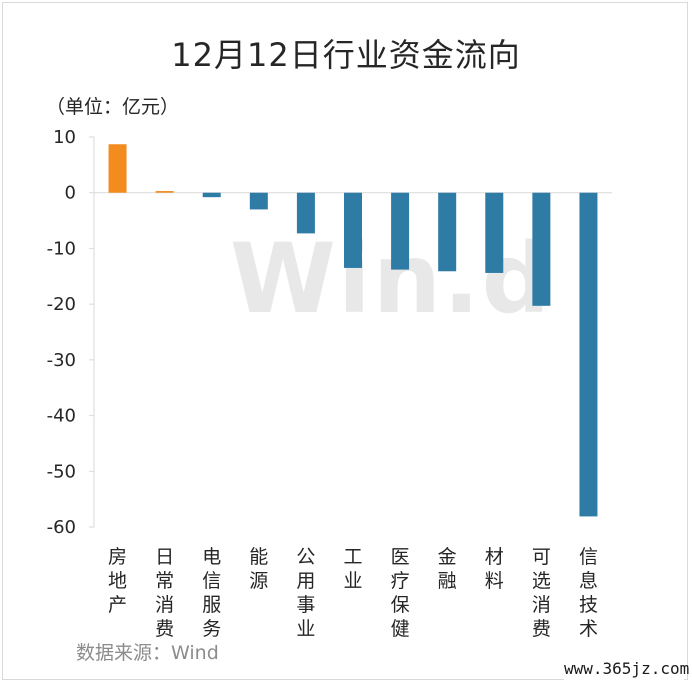 This screenshot has width=692, height=684. I want to click on y-tick-label: -50, so click(61, 471).